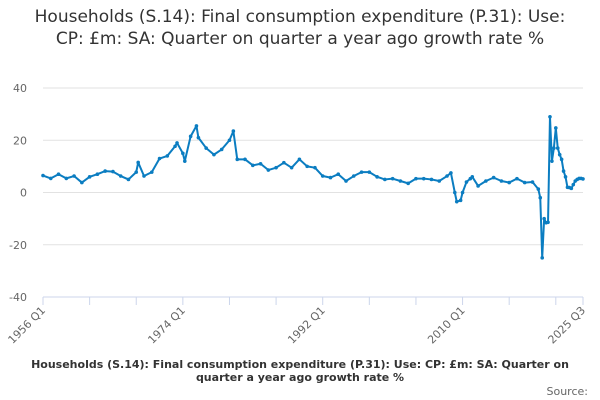 The width and height of the screenshot is (600, 400). Describe the element at coordinates (446, 325) in the screenshot. I see `x-tick-label: 2010 Q1` at that location.